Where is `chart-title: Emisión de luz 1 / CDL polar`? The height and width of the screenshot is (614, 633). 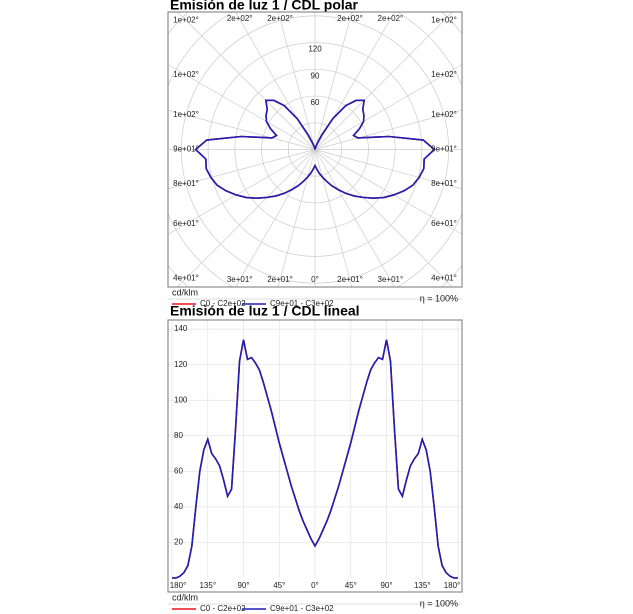
chart-title: Emisión de luz 1 / CDL polar is located at coordinates (264, 6).